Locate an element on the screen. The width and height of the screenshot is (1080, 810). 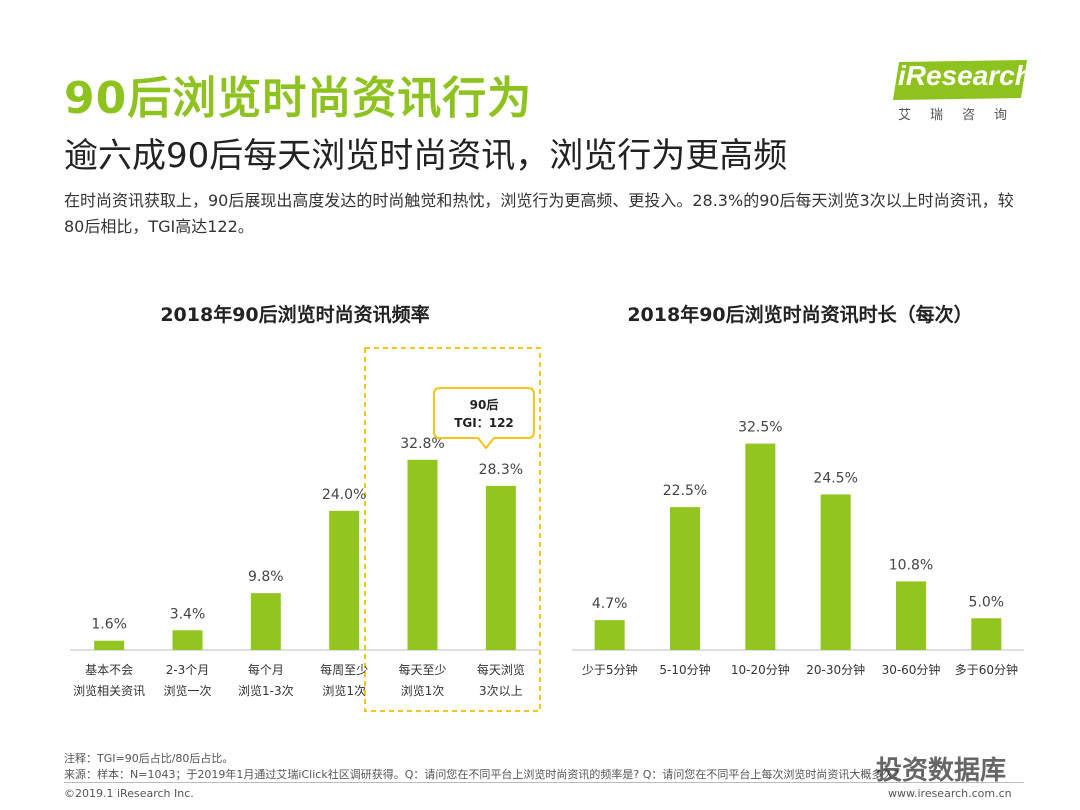
iresearch-logo is located at coordinates (960, 80).